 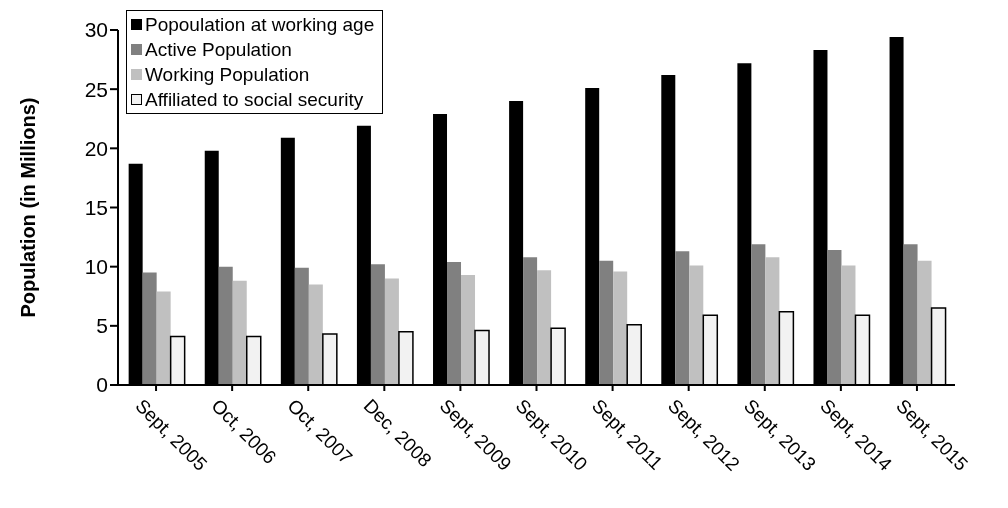 What do you see at coordinates (96, 148) in the screenshot?
I see `y-tick-label: 20` at bounding box center [96, 148].